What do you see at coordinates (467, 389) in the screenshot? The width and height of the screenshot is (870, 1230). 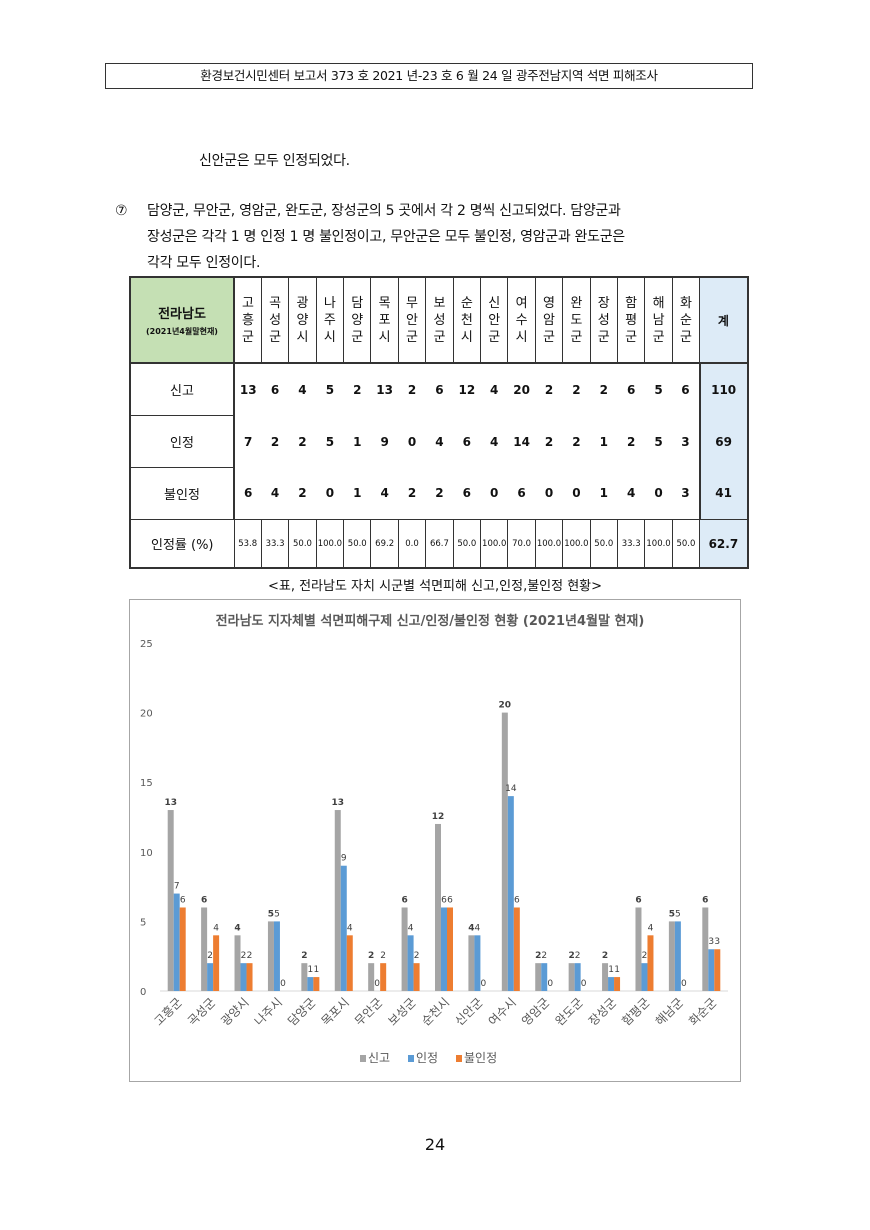 I see `table-cell: 12` at bounding box center [467, 389].